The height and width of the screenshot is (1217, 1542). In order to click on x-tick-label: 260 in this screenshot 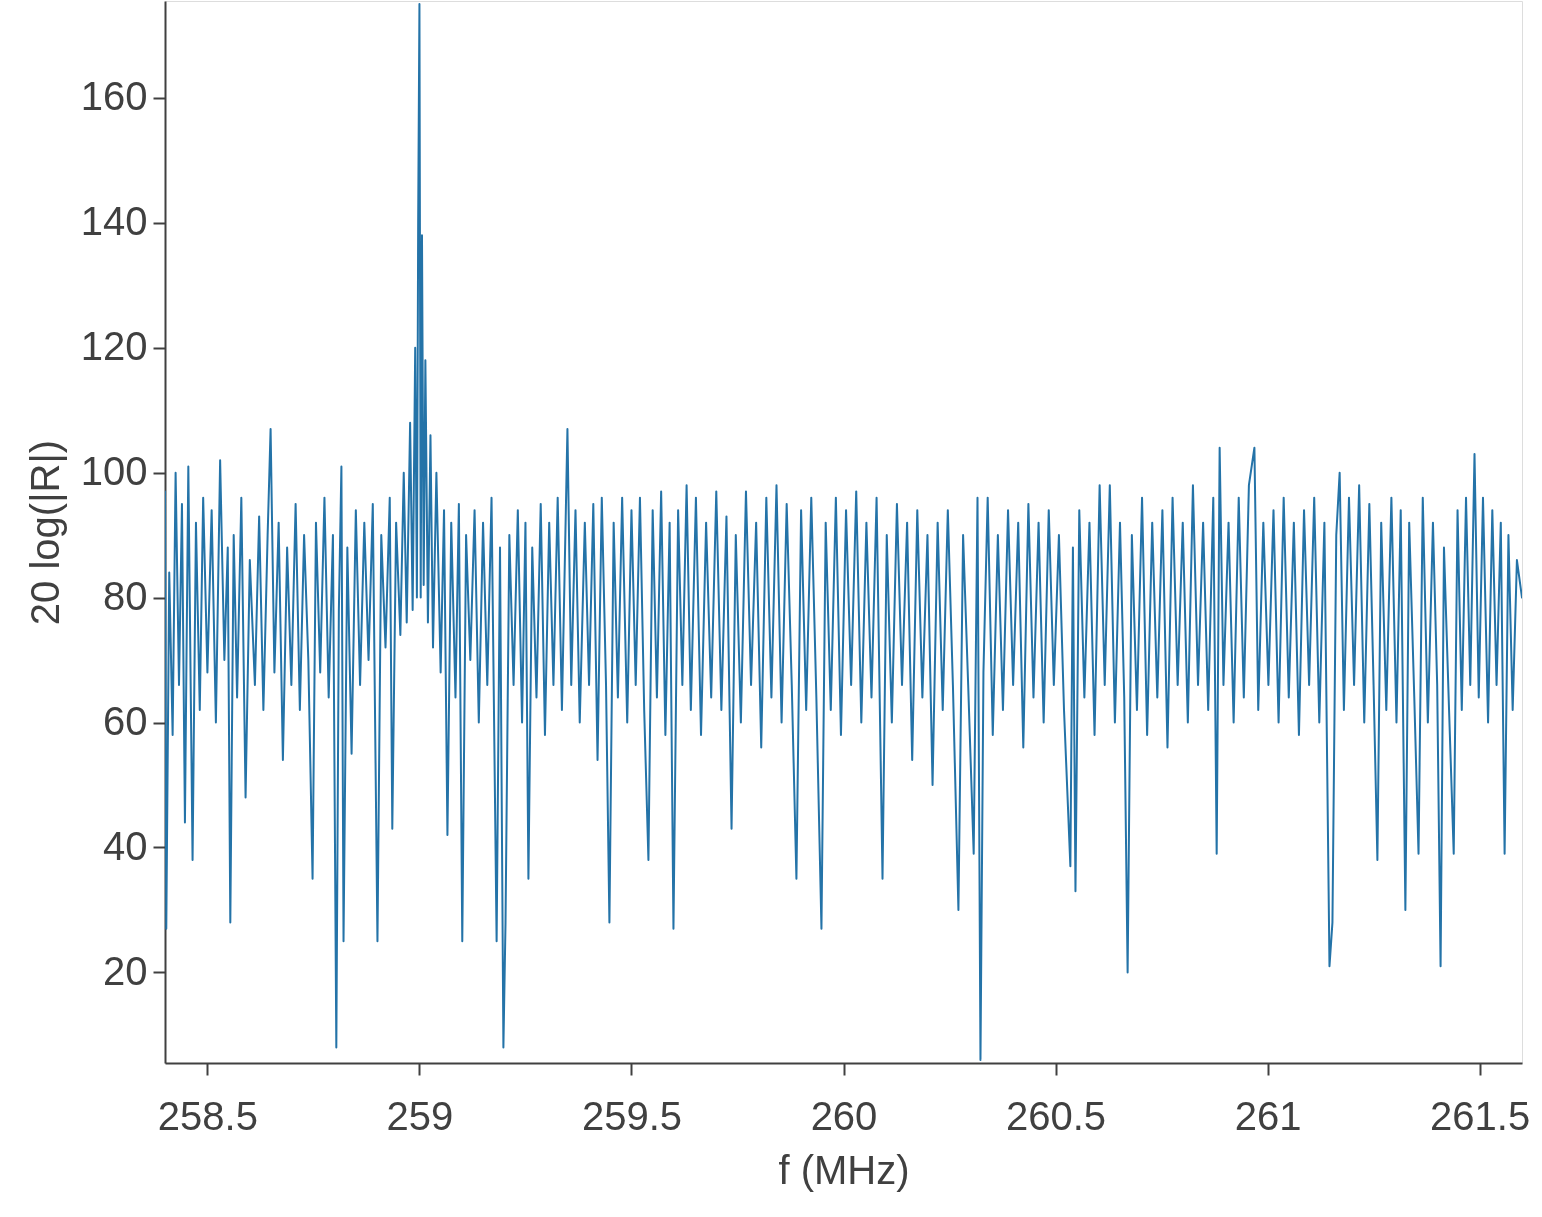, I will do `click(844, 1115)`.